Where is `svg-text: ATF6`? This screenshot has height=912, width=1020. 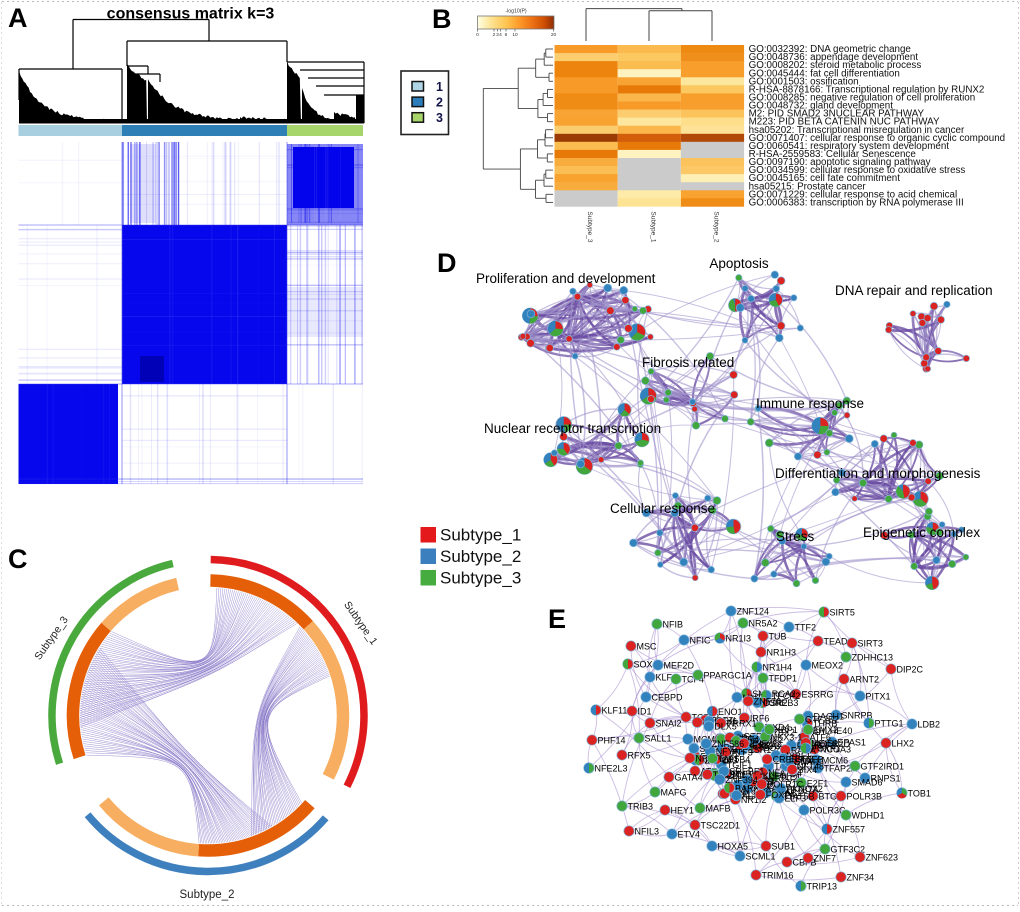
svg-text: ATF6 is located at coordinates (820, 738).